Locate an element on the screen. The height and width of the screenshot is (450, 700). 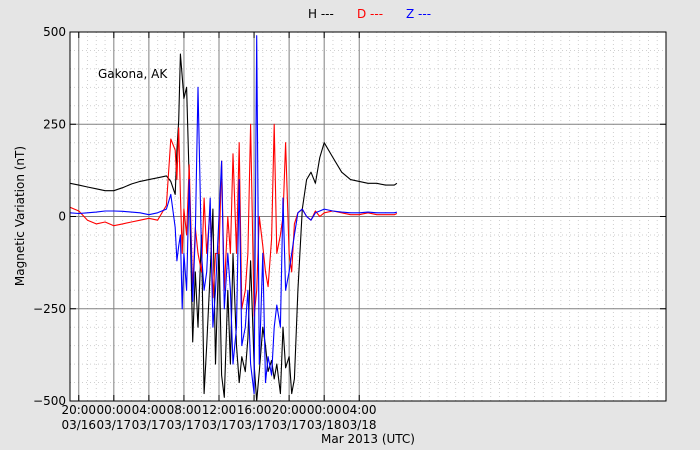
x-axis-label: Mar 2013 (UTC) is located at coordinates (368, 439).